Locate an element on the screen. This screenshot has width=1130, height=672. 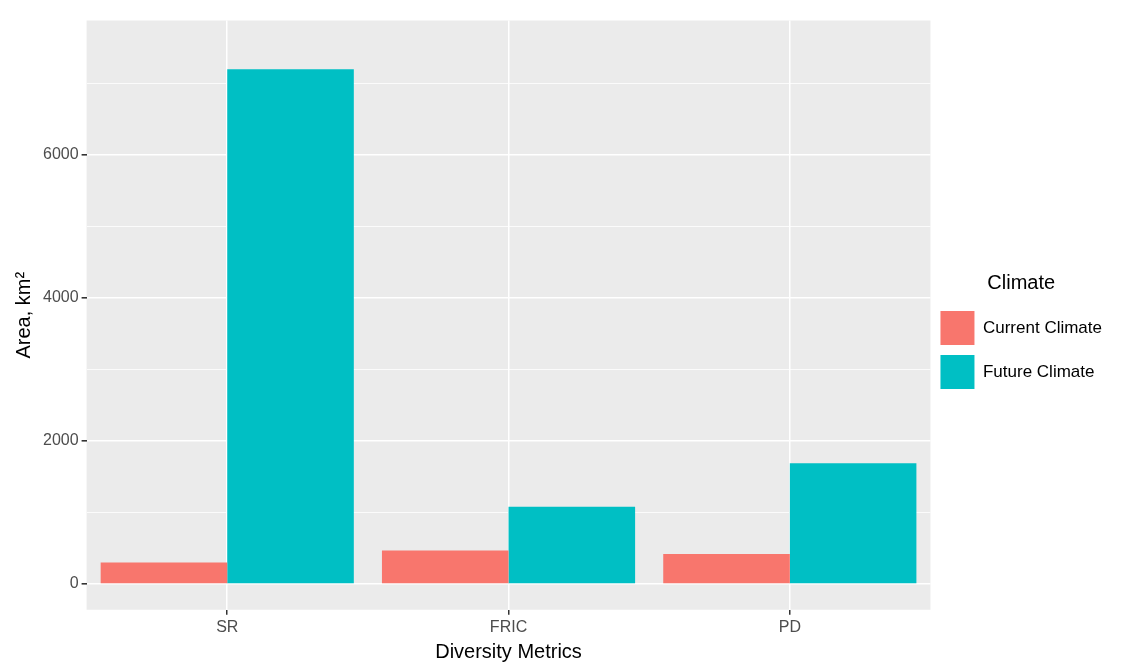
x-tick-label: FRIC is located at coordinates (508, 626).